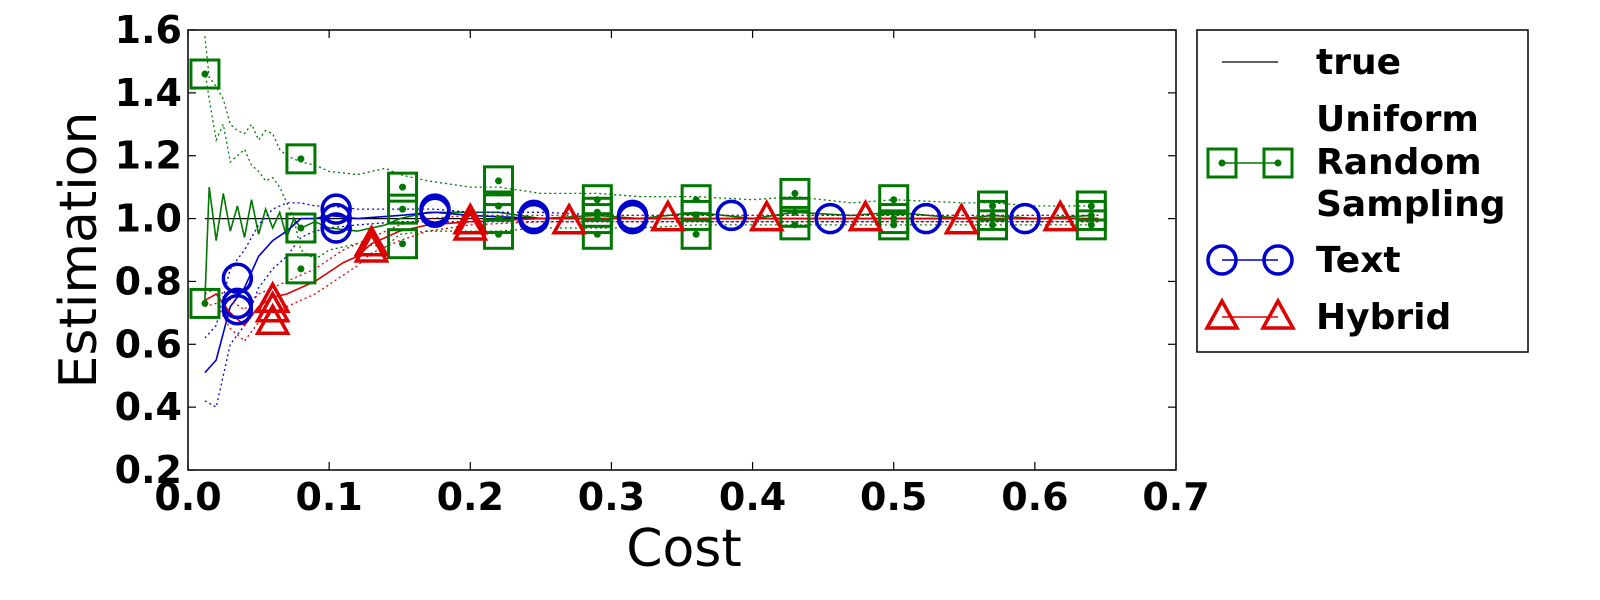  What do you see at coordinates (752, 497) in the screenshot?
I see `x-tick-label-4: 0.4` at bounding box center [752, 497].